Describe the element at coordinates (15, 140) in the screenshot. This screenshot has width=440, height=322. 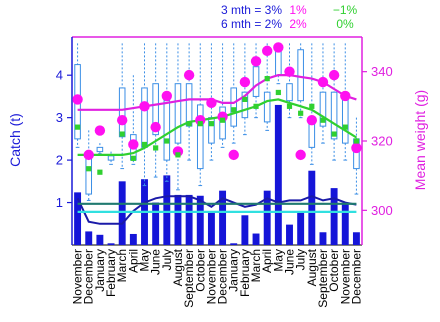
I see `y-axis-label: Catch (t)` at that location.